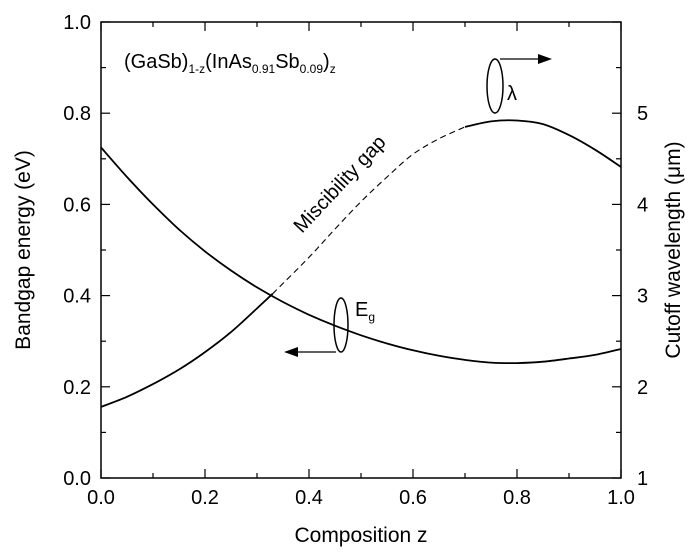 This screenshot has height=556, width=696. What do you see at coordinates (316, 327) in the screenshot?
I see `eg-marker` at bounding box center [316, 327].